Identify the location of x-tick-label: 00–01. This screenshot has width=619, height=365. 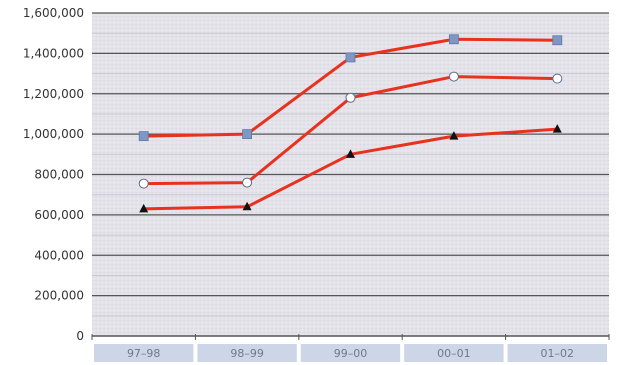
(454, 353).